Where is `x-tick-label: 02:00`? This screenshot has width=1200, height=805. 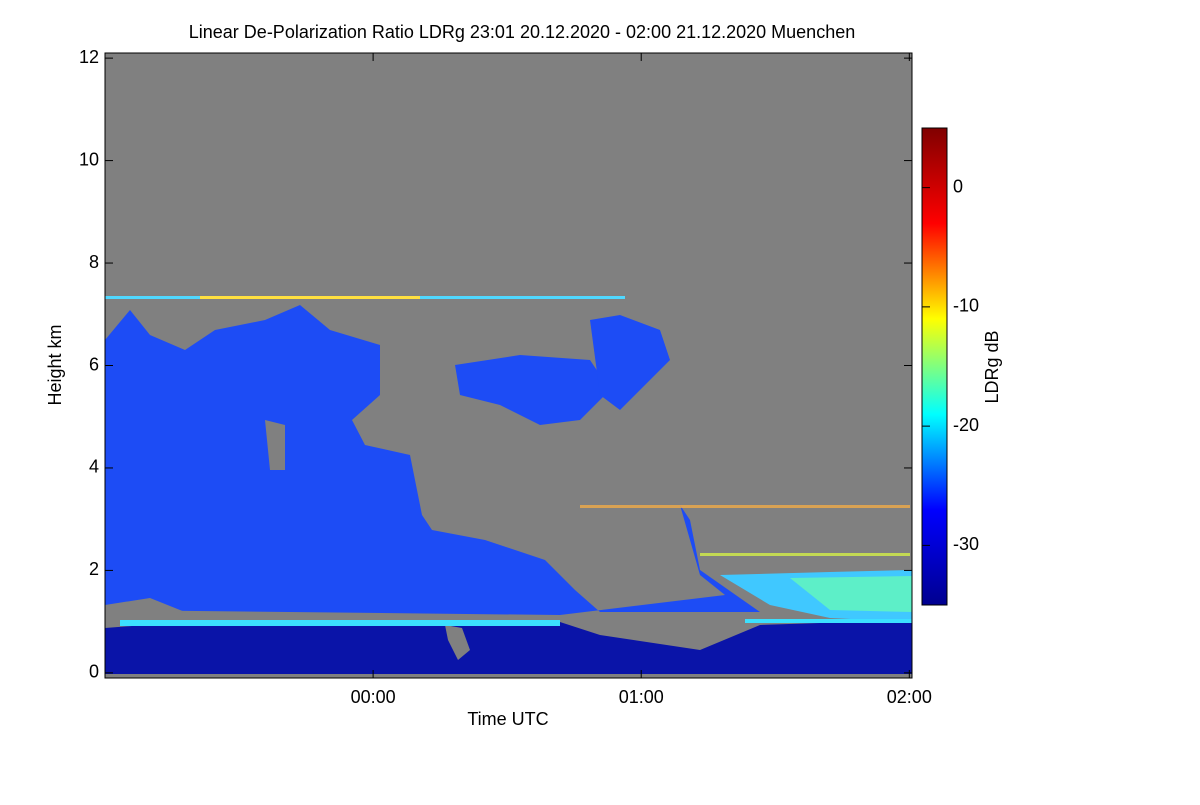 x-tick-label: 02:00 is located at coordinates (909, 697).